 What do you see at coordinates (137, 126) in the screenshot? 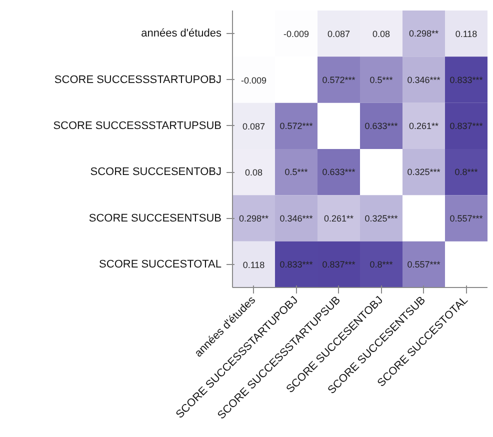
I see `y-tick-label: SCORE SUCCESSSTARTUPSUB` at bounding box center [137, 126].